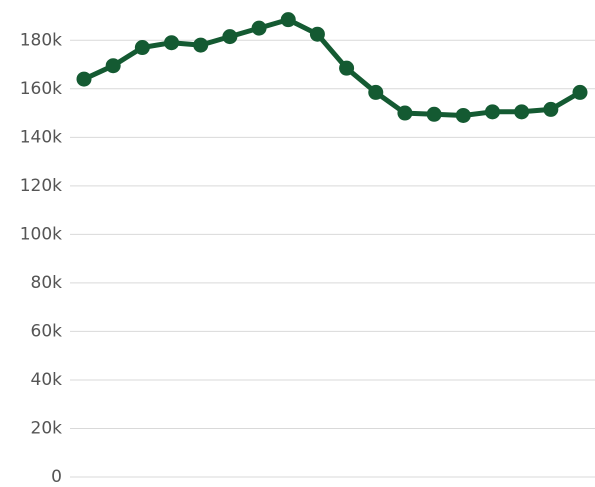 This screenshot has height=487, width=595. I want to click on y-tick-label: 40k, so click(47, 380).